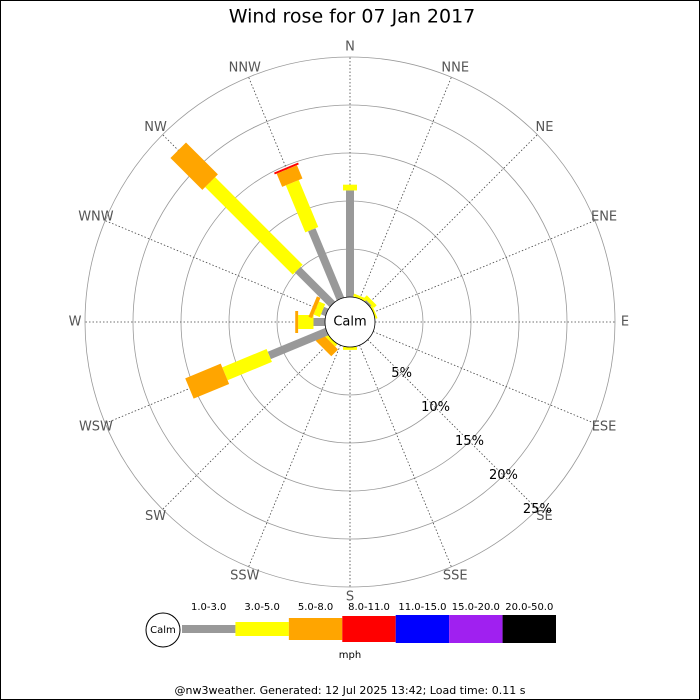 Image resolution: width=700 pixels, height=700 pixels. What do you see at coordinates (544, 516) in the screenshot?
I see `direction-label: SE` at bounding box center [544, 516].